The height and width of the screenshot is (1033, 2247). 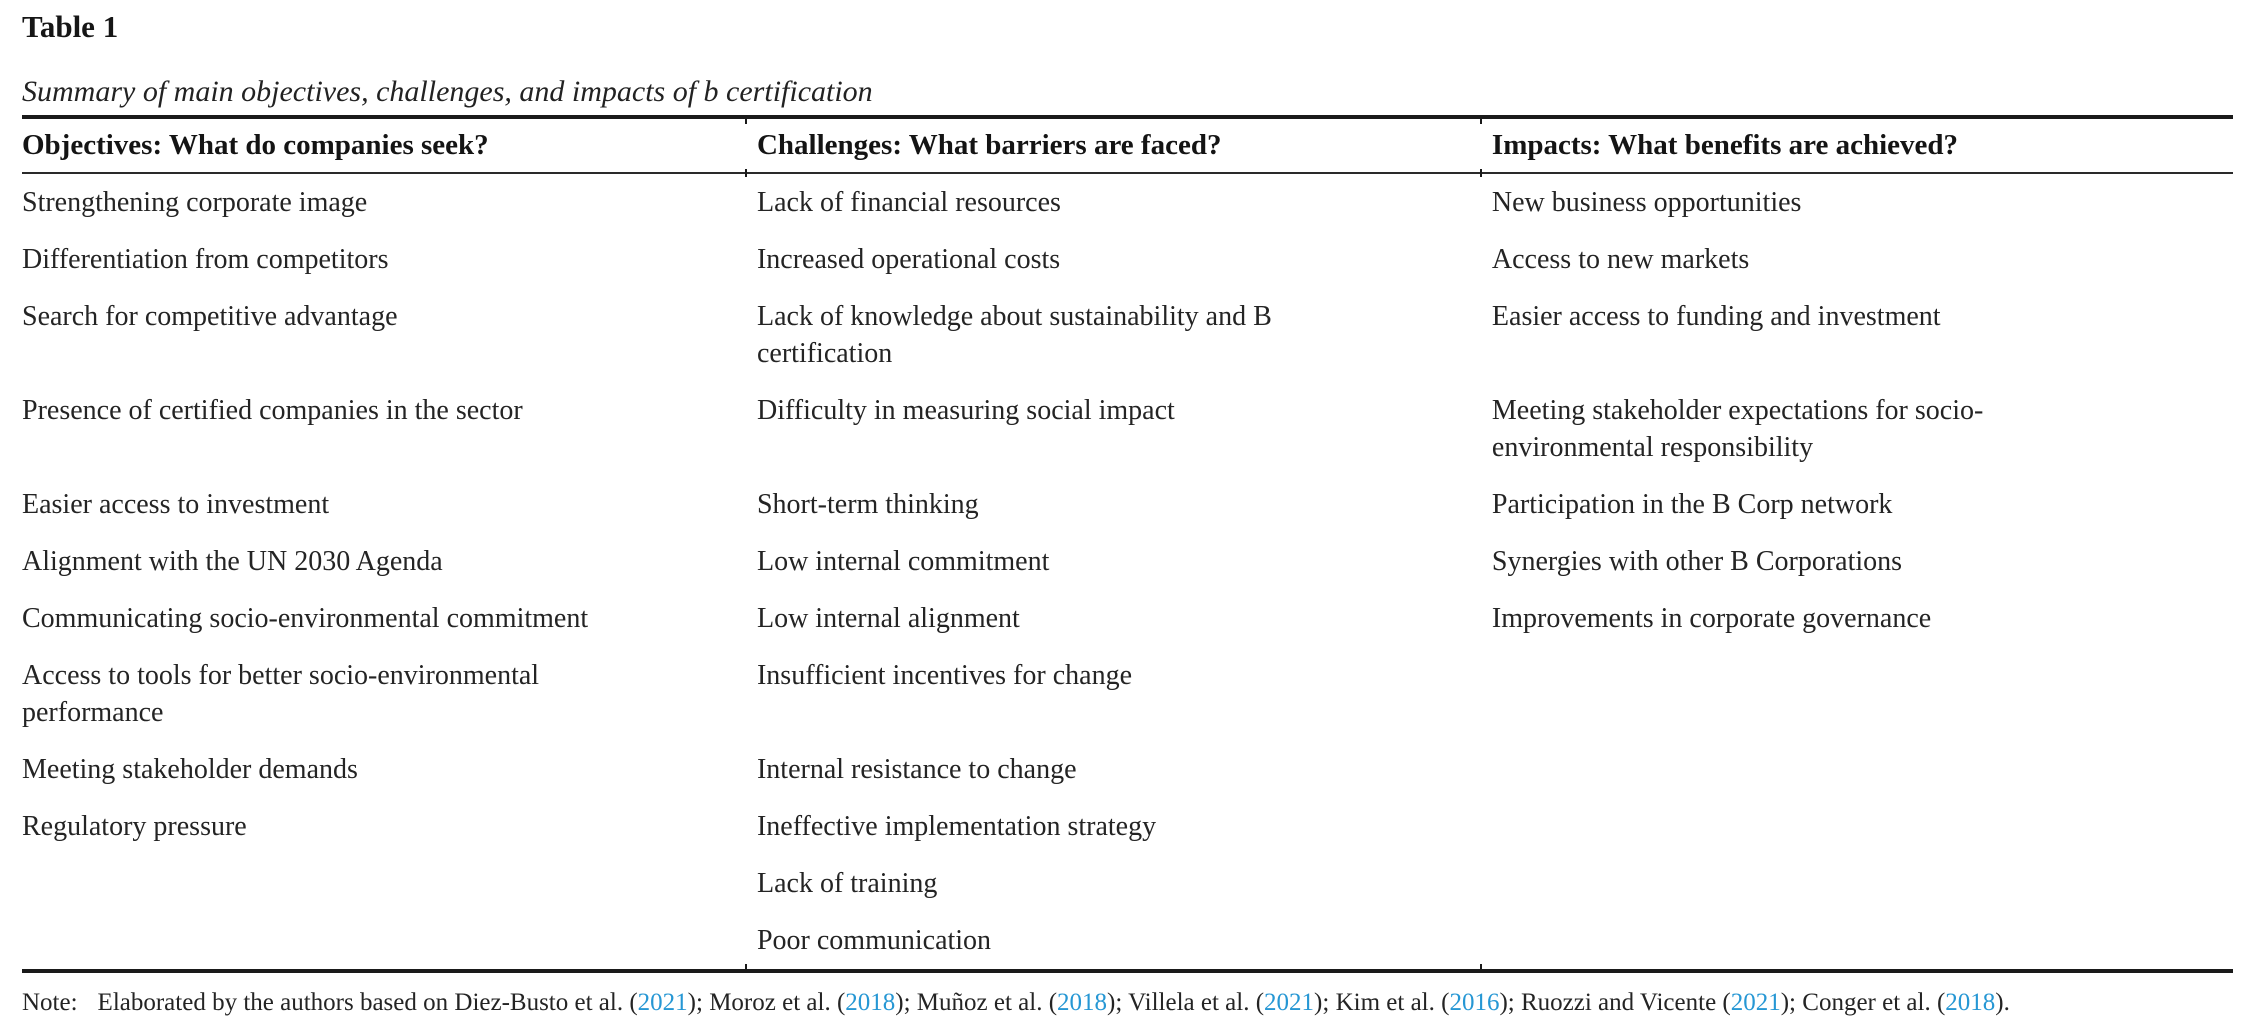 What do you see at coordinates (916, 769) in the screenshot?
I see `table-cell: Internal resistance to change` at bounding box center [916, 769].